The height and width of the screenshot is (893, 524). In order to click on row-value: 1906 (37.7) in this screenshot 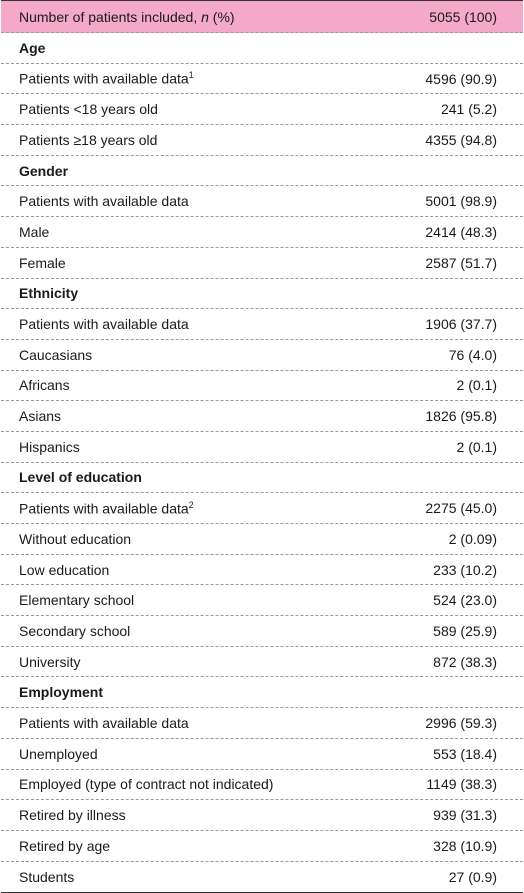, I will do `click(461, 324)`.